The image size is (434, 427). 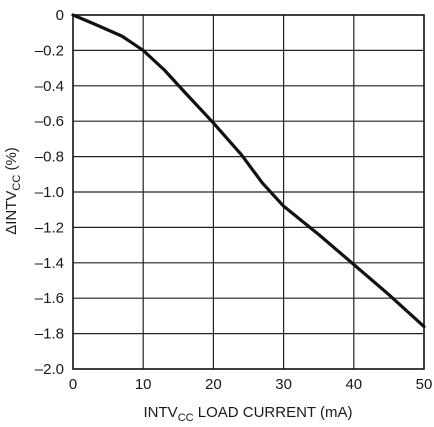 I want to click on y-tick-label: –1.6, so click(x=49, y=298).